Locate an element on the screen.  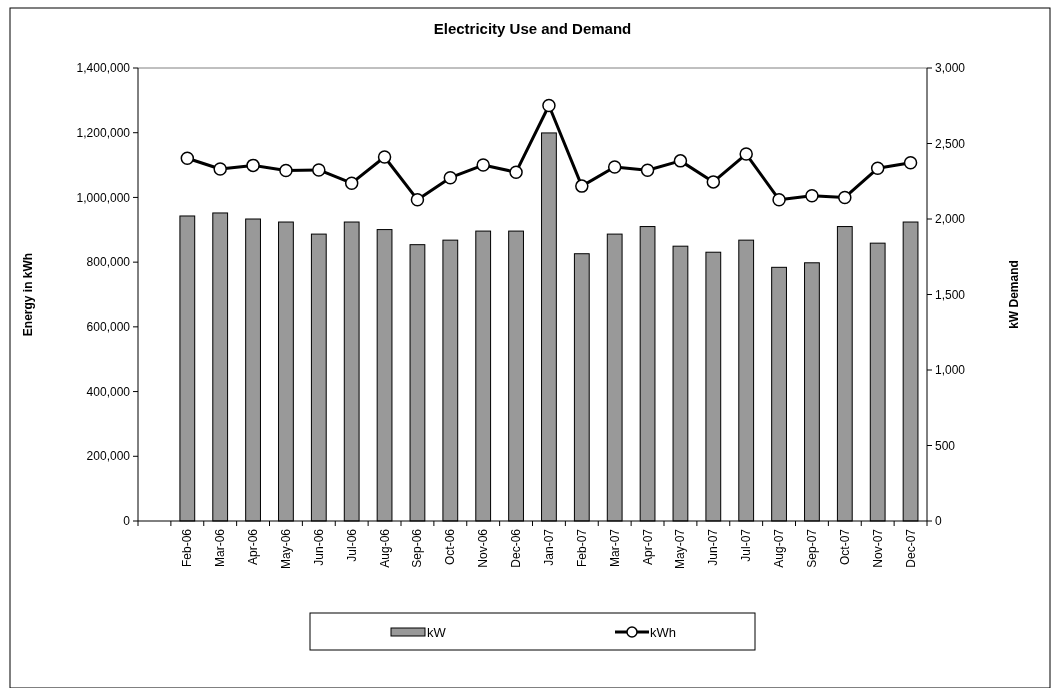
y-tick-label: 800,000 is located at coordinates (108, 262).